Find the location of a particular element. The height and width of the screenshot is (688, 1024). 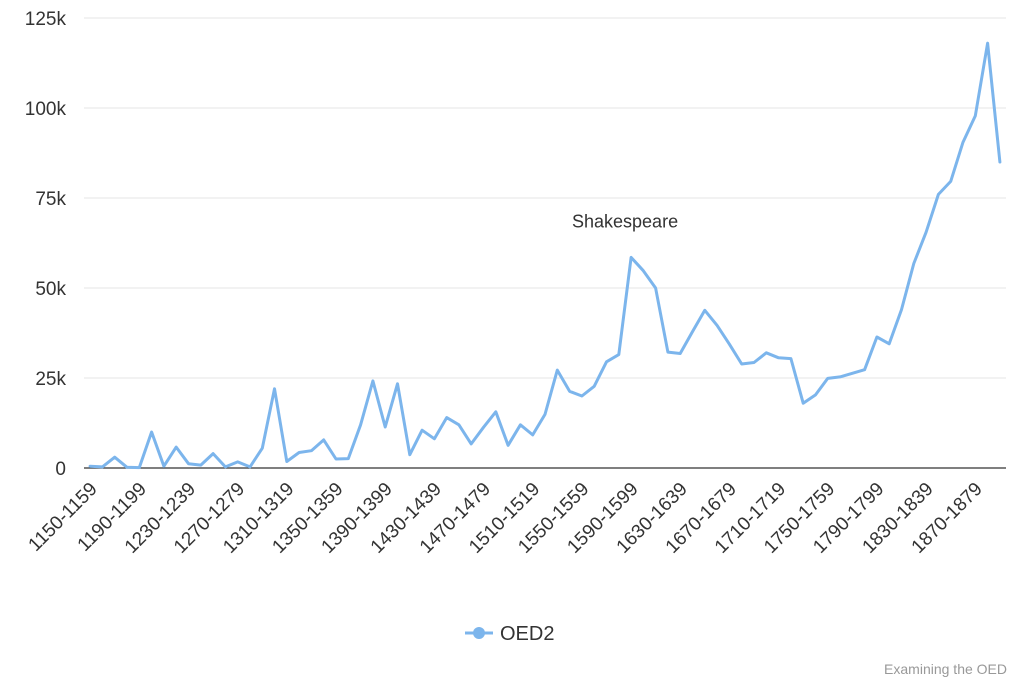

annotation-label: Shakespeare is located at coordinates (625, 221).